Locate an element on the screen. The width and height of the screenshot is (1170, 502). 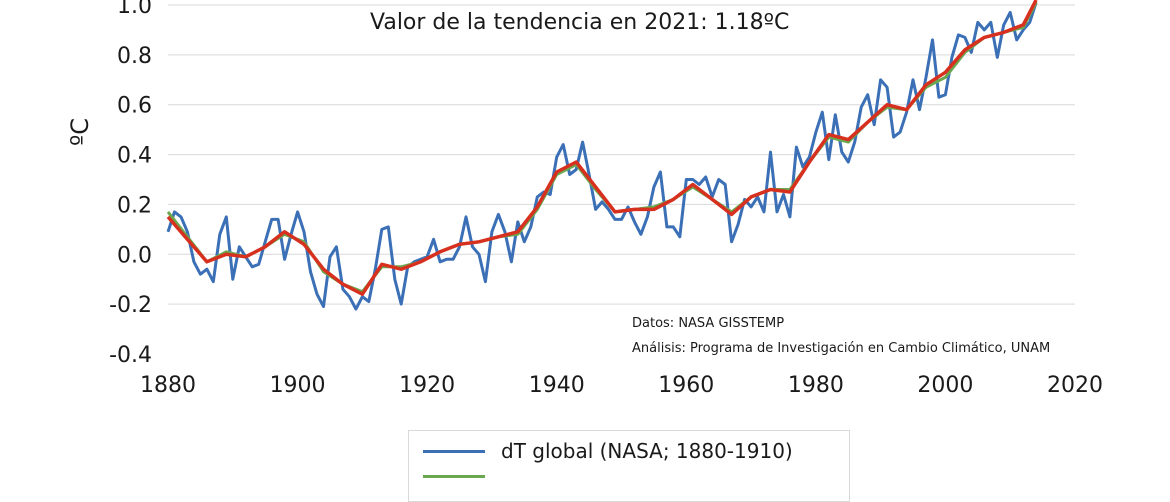
data-source-note: Datos: NASA GISSTEMP is located at coordinates (708, 323).